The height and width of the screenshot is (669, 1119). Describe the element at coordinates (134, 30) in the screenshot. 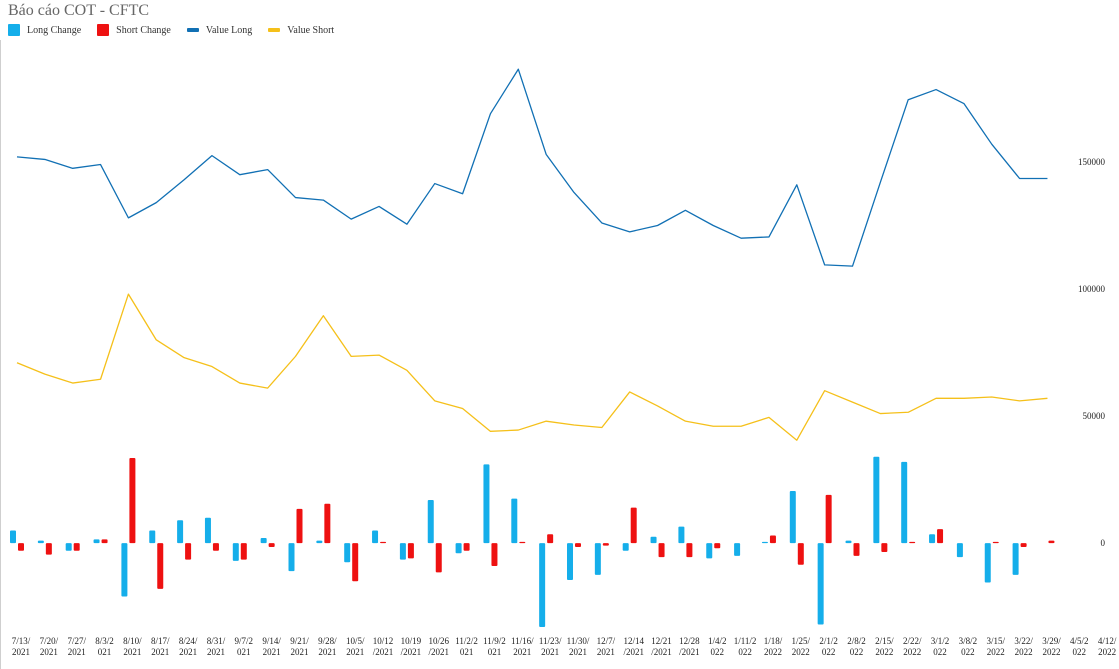

I see `legend-item-short-change: Short Change` at that location.